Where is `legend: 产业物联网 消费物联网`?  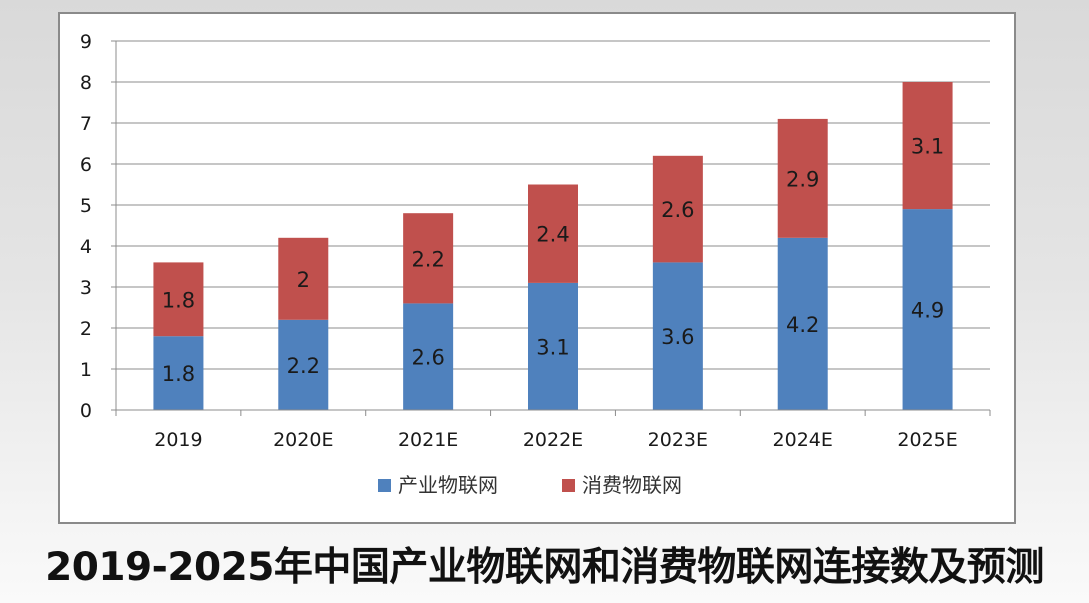 legend: 产业物联网 消费物联网 is located at coordinates (530, 485).